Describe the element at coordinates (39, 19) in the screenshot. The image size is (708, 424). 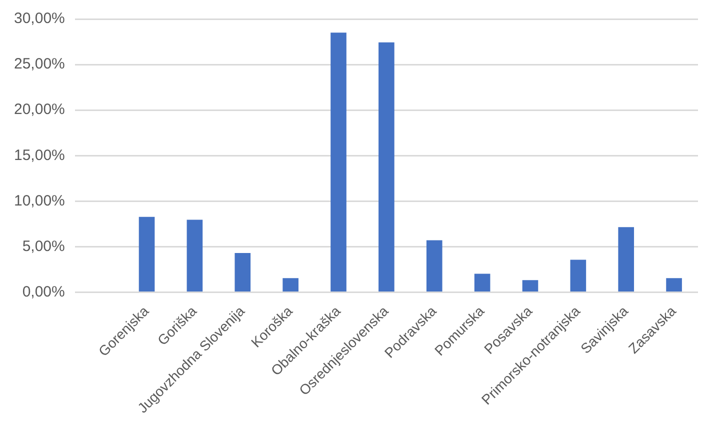
I see `y-tick-label: 30,00%` at that location.